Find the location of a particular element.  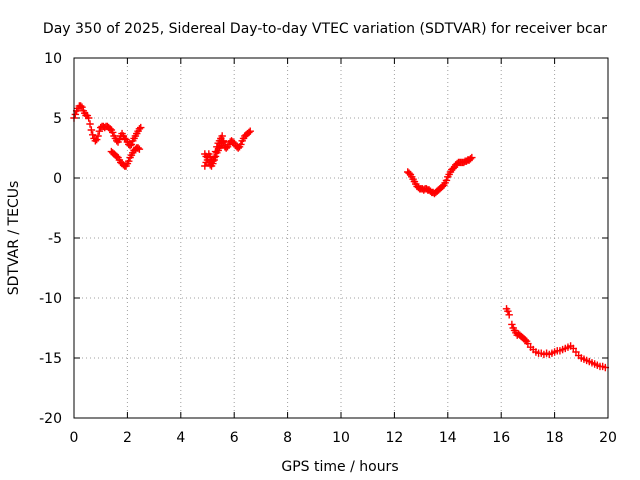

x-tick-label: 4 is located at coordinates (180, 438).